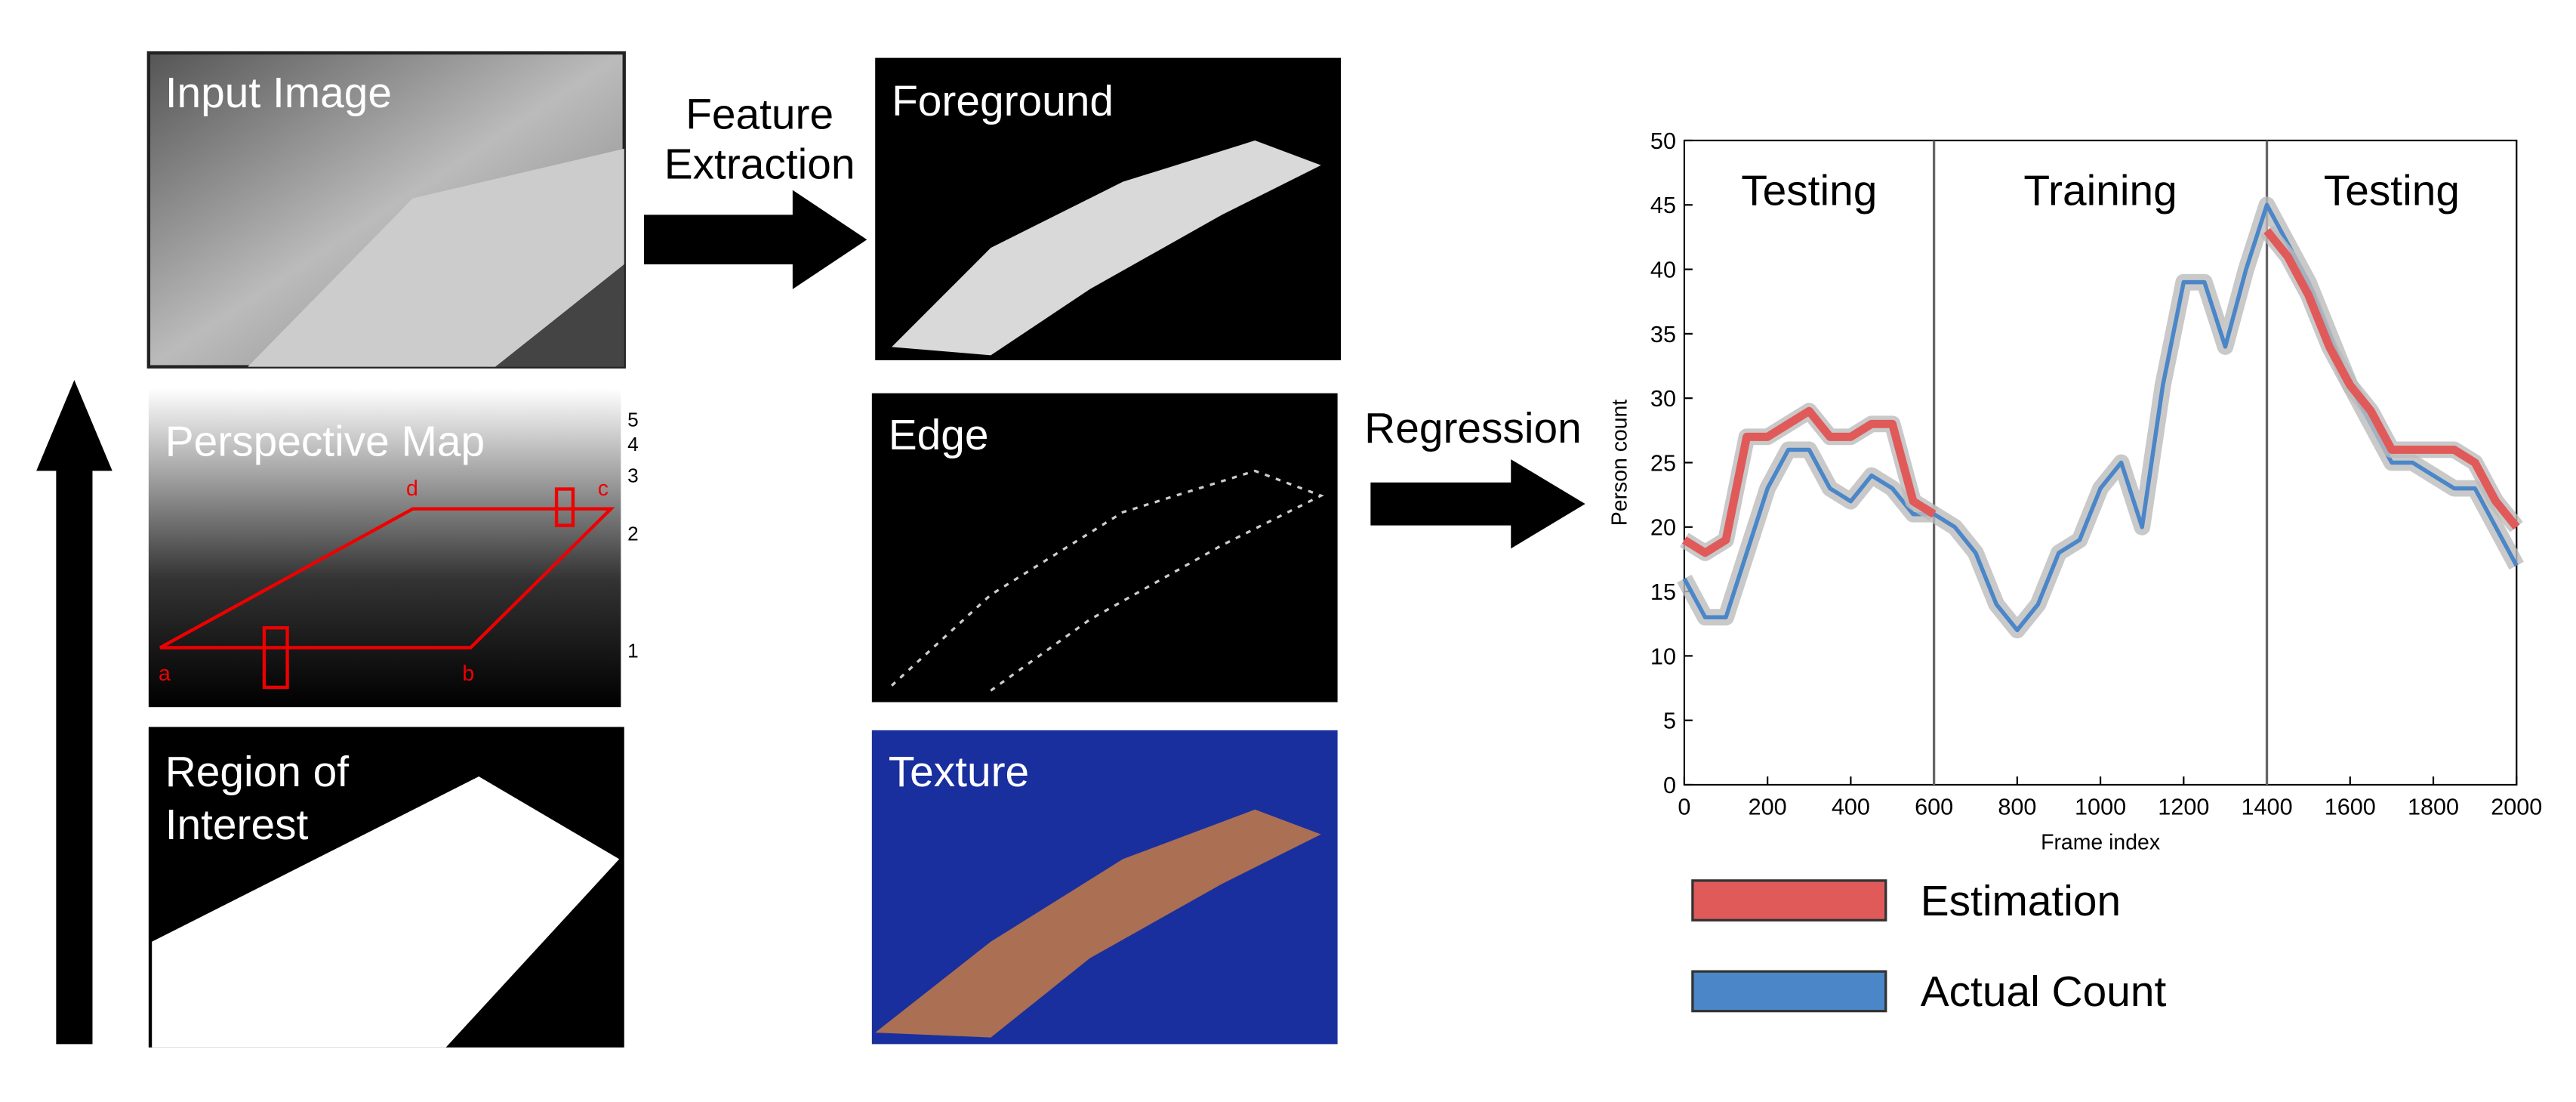  What do you see at coordinates (1003, 102) in the screenshot?
I see `panel-title: Foreground` at bounding box center [1003, 102].